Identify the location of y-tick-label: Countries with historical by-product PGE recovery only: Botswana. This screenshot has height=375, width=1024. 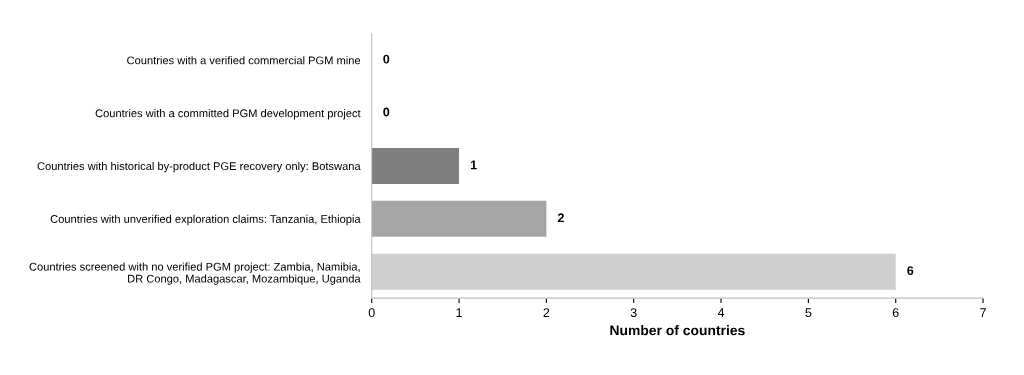
(199, 167).